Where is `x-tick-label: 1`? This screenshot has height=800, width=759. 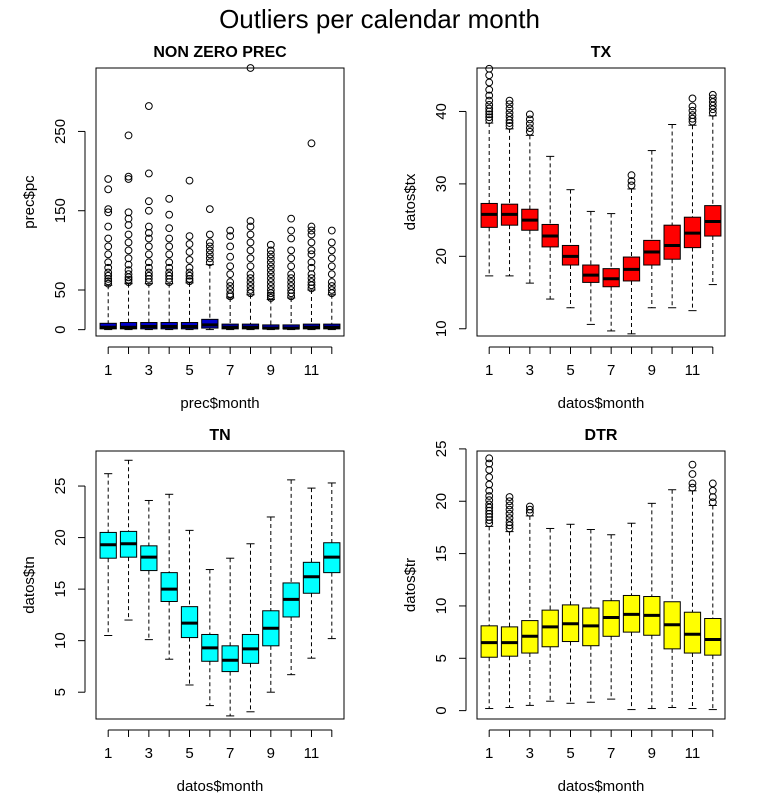
x-tick-label: 1 is located at coordinates (108, 370).